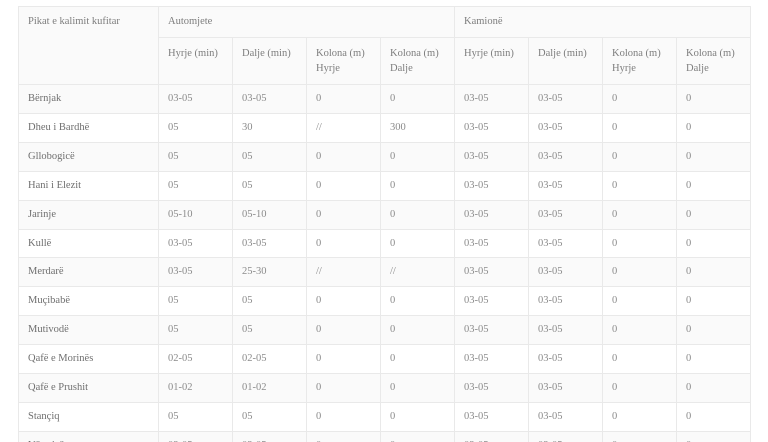  What do you see at coordinates (88, 272) in the screenshot?
I see `cell-border-crossing-point: Merdarë` at bounding box center [88, 272].